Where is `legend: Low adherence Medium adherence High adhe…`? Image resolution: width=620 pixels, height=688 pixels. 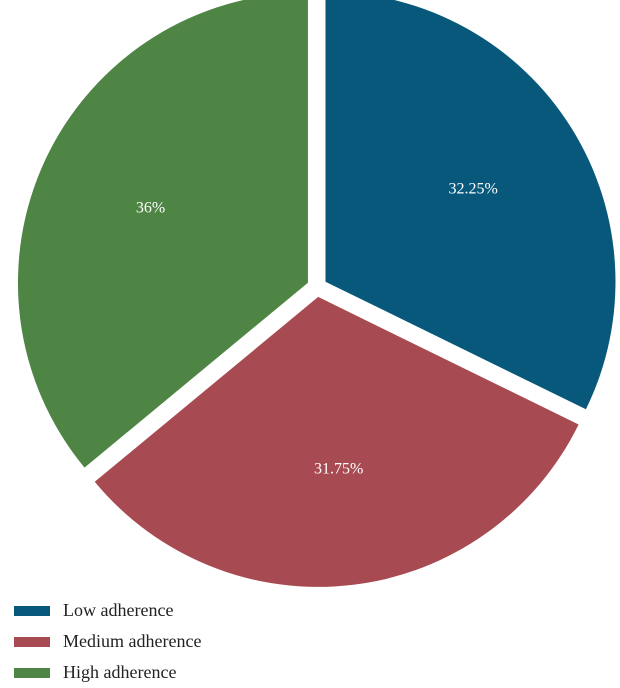 legend: Low adherence Medium adherence High adhe… is located at coordinates (107, 641).